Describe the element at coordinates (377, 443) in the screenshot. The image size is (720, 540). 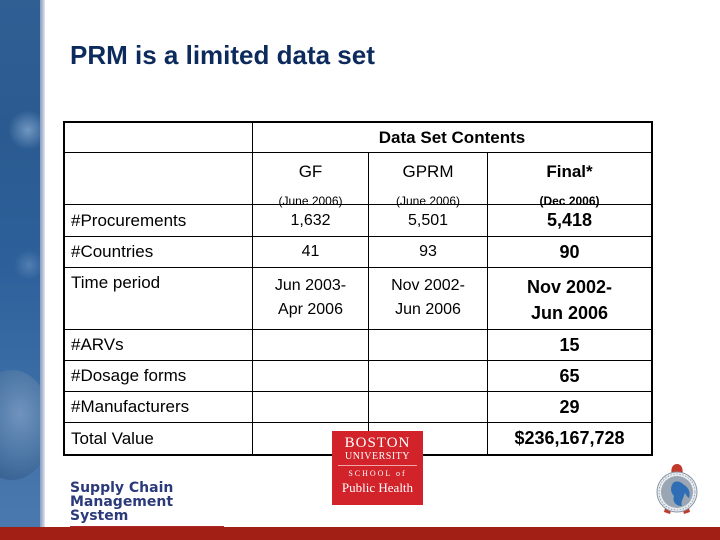
I see `bu-logo-line1: BOSTON` at that location.